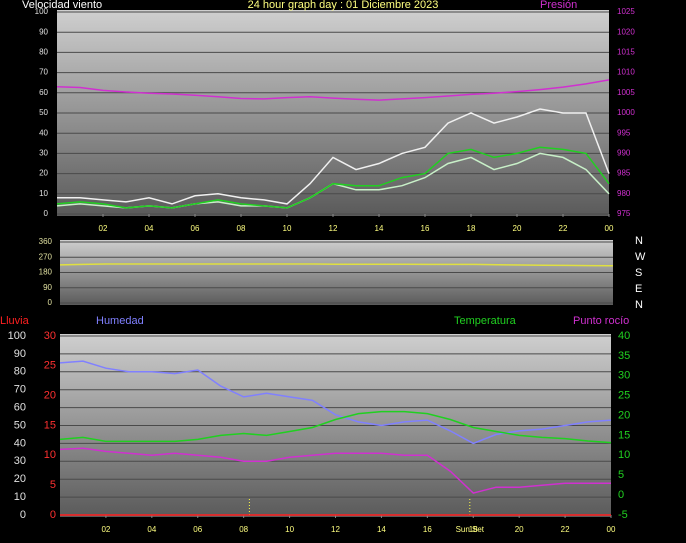 The image size is (686, 543). Describe the element at coordinates (624, 173) in the screenshot. I see `y2ticks-label: 985` at that location.